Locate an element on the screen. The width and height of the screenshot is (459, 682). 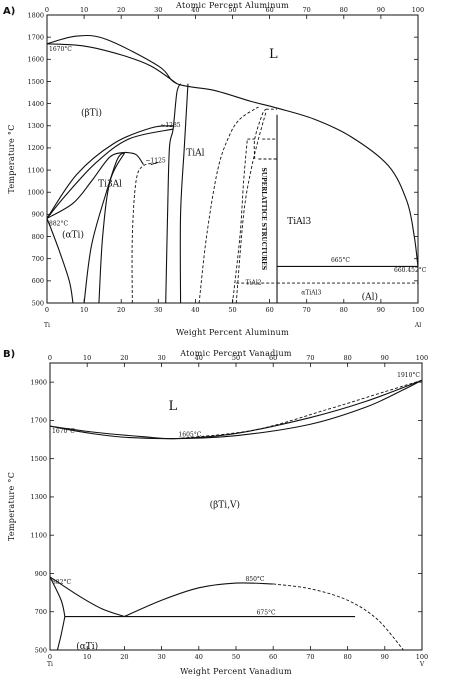
x-end-label-right: V is located at coordinates (422, 664).